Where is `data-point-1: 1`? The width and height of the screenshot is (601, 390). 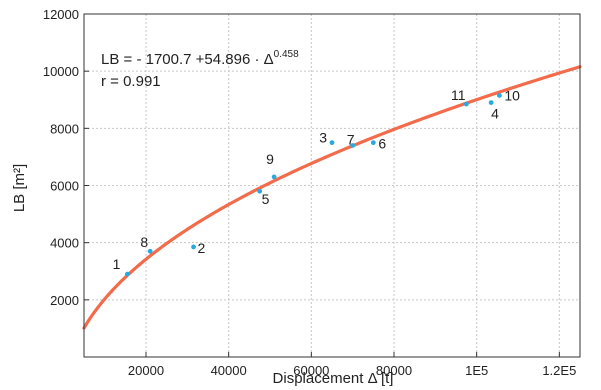 data-point-1: 1 is located at coordinates (121, 266).